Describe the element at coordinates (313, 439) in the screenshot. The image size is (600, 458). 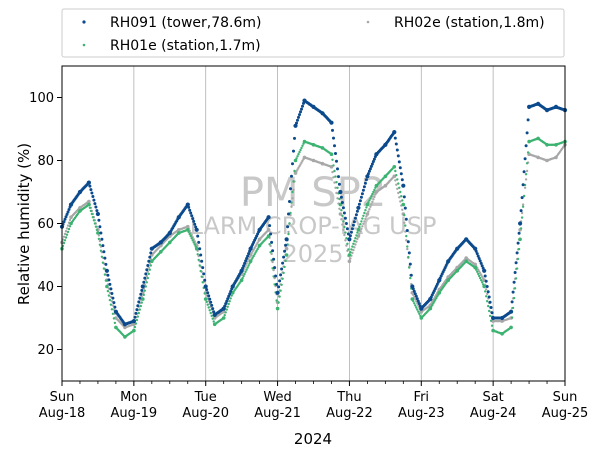
I see `x-axis-label: 2024` at that location.